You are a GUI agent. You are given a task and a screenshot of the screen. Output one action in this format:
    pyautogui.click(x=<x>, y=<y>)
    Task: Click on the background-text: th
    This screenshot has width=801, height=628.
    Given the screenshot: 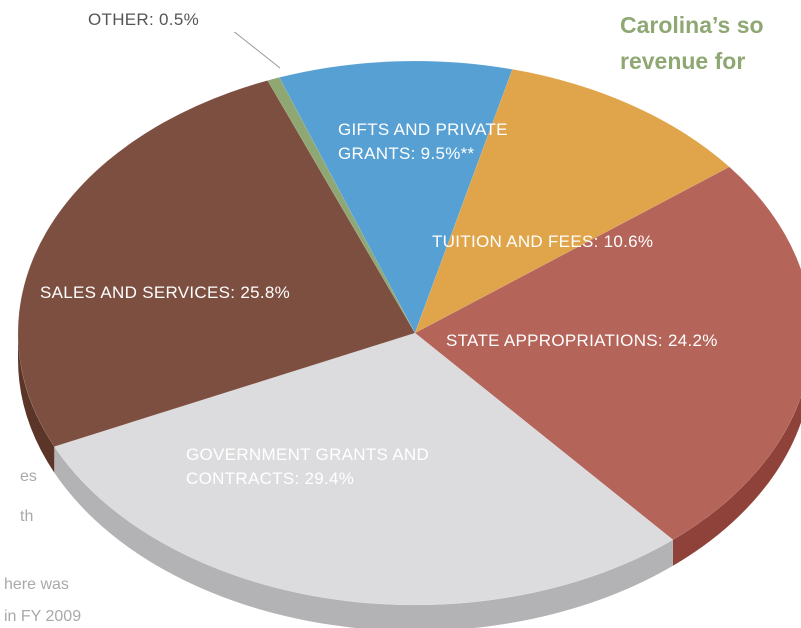 What is the action you would take?
    pyautogui.click(x=27, y=516)
    